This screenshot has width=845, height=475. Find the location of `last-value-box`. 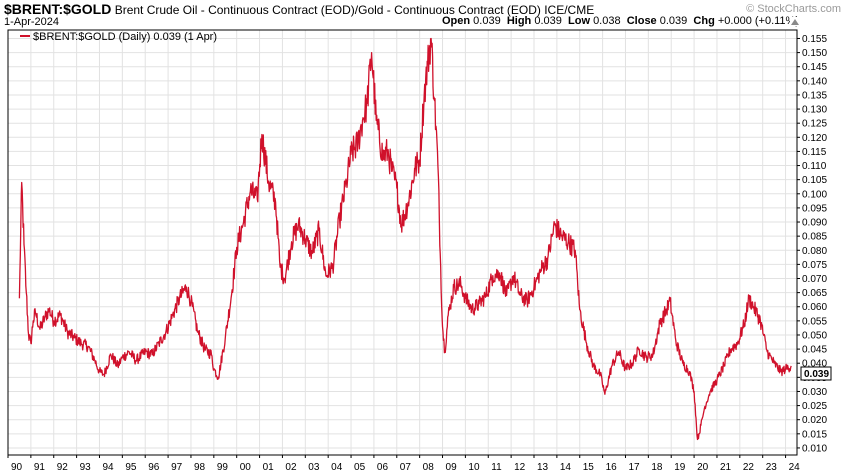

last-value-box is located at coordinates (816, 373).